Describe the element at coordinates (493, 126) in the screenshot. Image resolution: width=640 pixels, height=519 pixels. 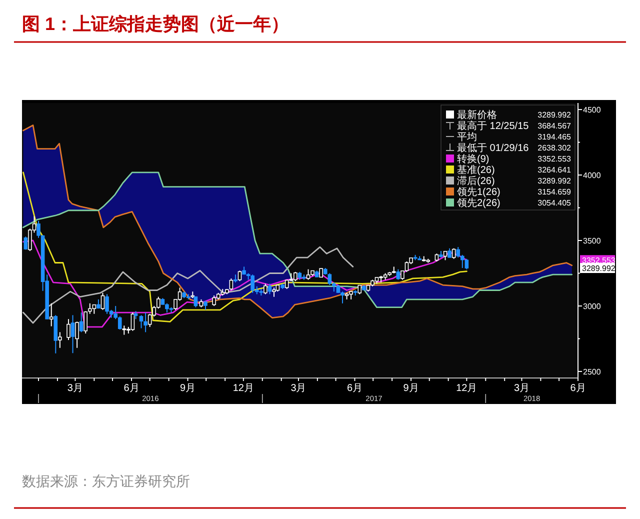
I see `annotation: 最高于 12/25/15` at that location.